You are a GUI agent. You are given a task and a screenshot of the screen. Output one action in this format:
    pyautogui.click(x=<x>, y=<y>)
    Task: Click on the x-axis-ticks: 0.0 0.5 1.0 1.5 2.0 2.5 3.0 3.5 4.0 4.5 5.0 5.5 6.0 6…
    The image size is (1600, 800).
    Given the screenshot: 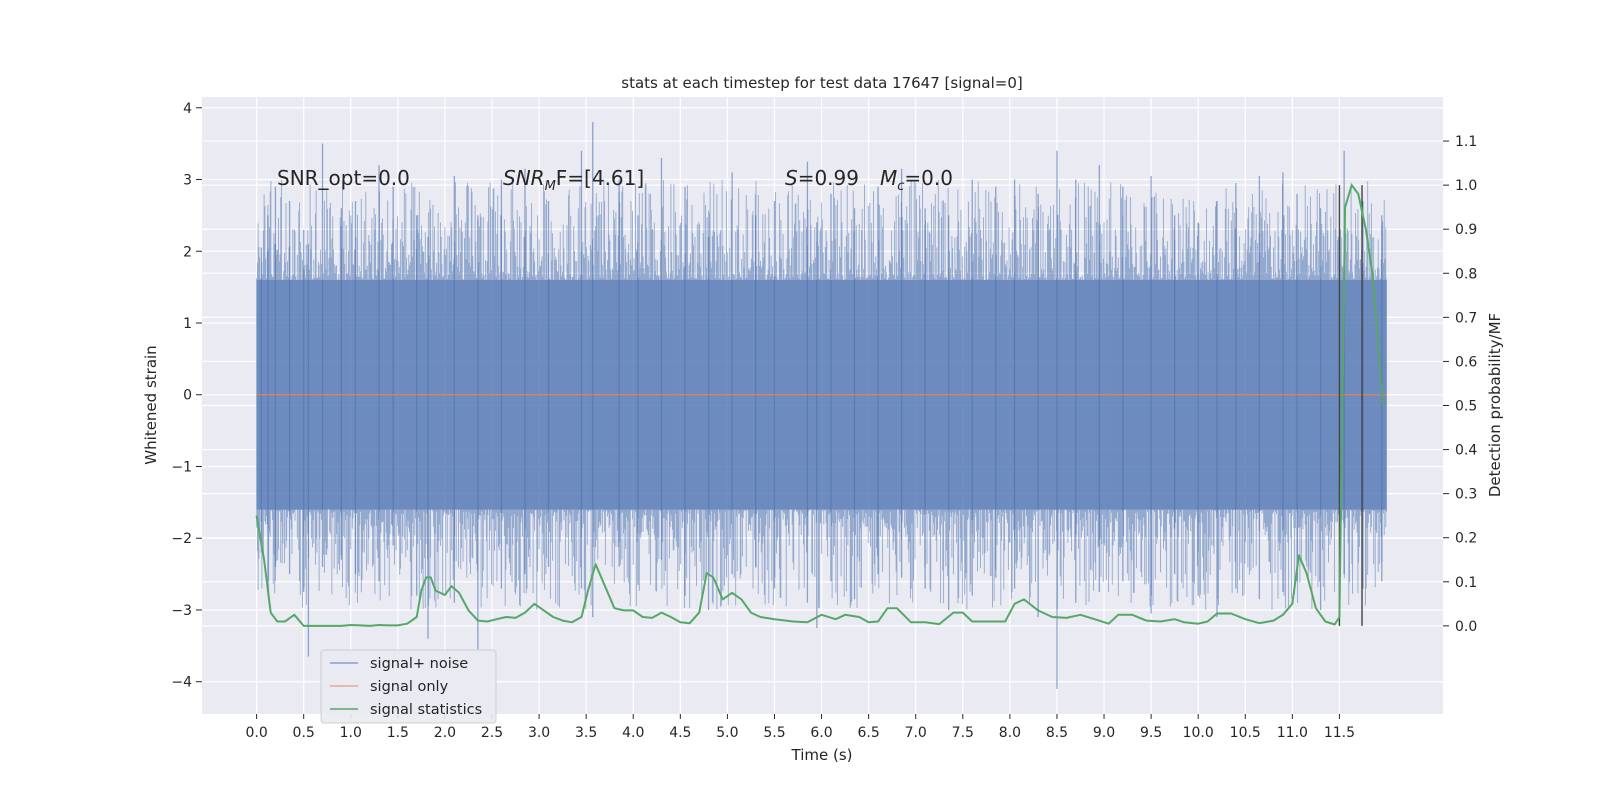 What is the action you would take?
    pyautogui.click(x=800, y=727)
    